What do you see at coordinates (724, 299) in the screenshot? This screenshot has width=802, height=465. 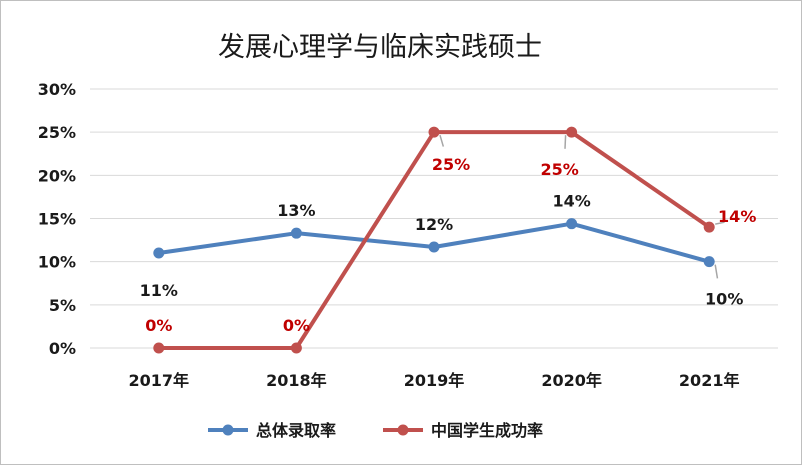 I see `data-label: 10%` at bounding box center [724, 299].